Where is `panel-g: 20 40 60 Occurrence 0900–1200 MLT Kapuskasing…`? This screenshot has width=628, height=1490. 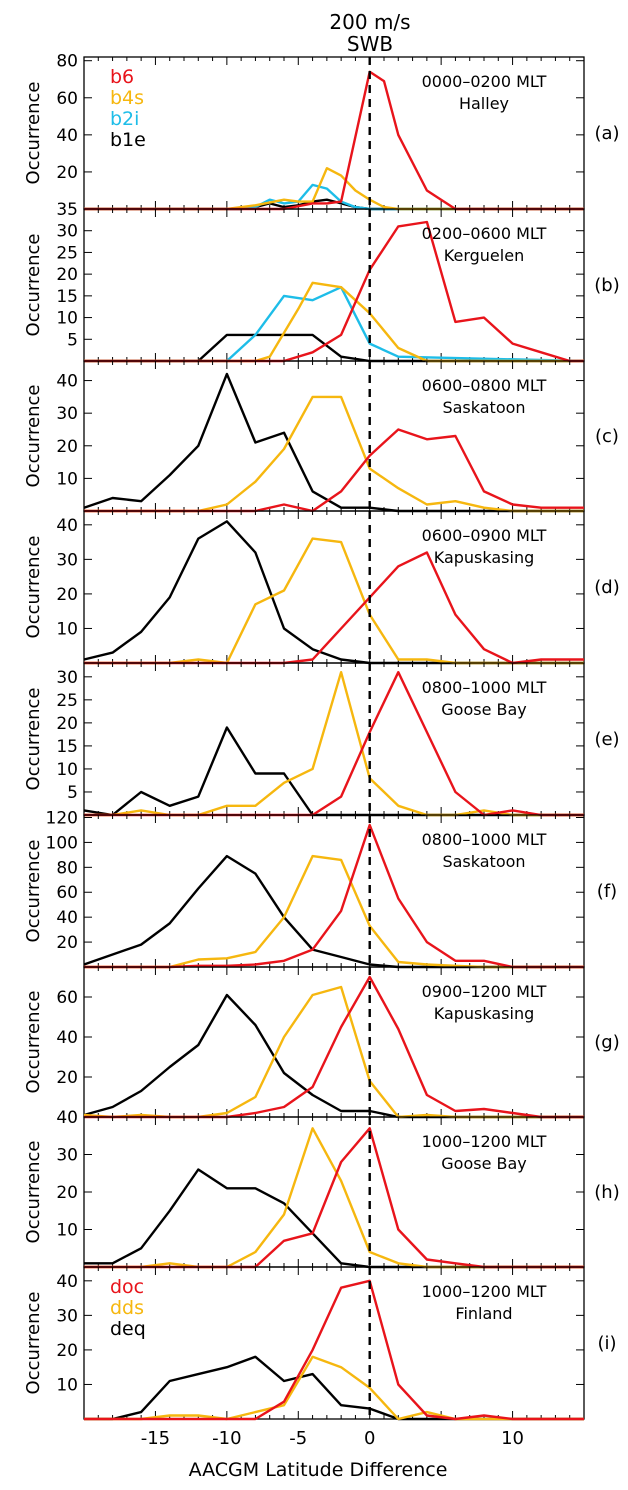
panel-g: 20 40 60 Occurrence 0900–1200 MLT Kapuskasing… is located at coordinates (321, 1042).